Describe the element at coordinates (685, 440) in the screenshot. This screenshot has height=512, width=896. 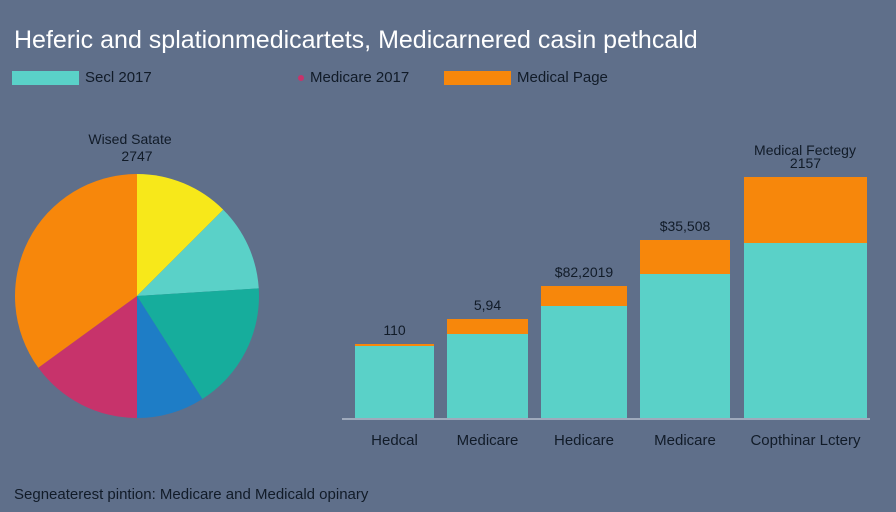
I see `category-label-4: Medicare` at that location.